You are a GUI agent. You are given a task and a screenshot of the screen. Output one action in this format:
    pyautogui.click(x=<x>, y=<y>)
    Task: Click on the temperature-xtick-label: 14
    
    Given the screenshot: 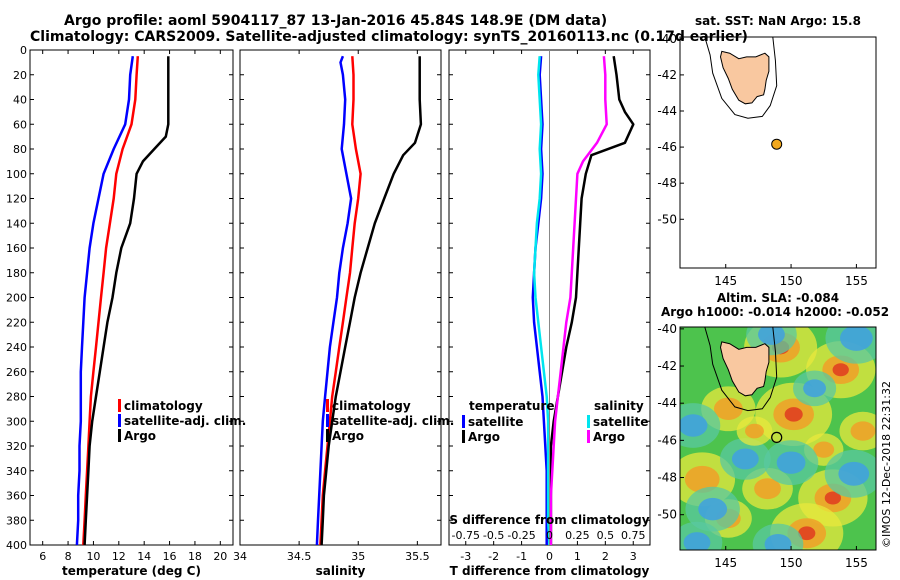 What is the action you would take?
    pyautogui.click(x=144, y=556)
    